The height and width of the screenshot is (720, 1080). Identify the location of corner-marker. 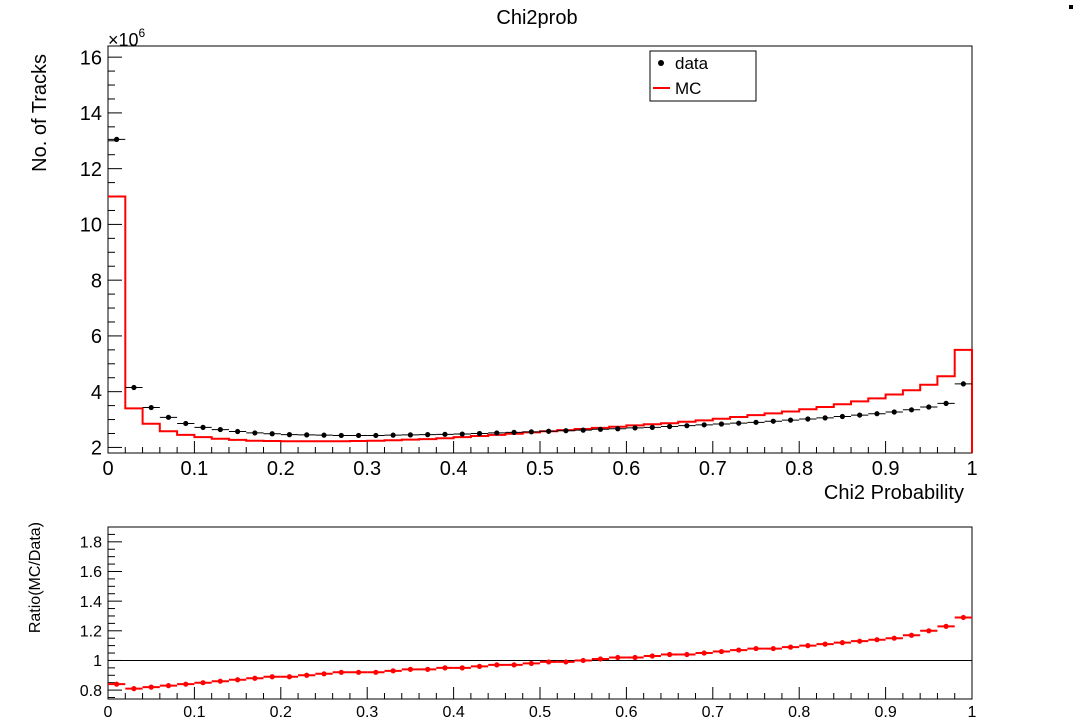
(1071, 7).